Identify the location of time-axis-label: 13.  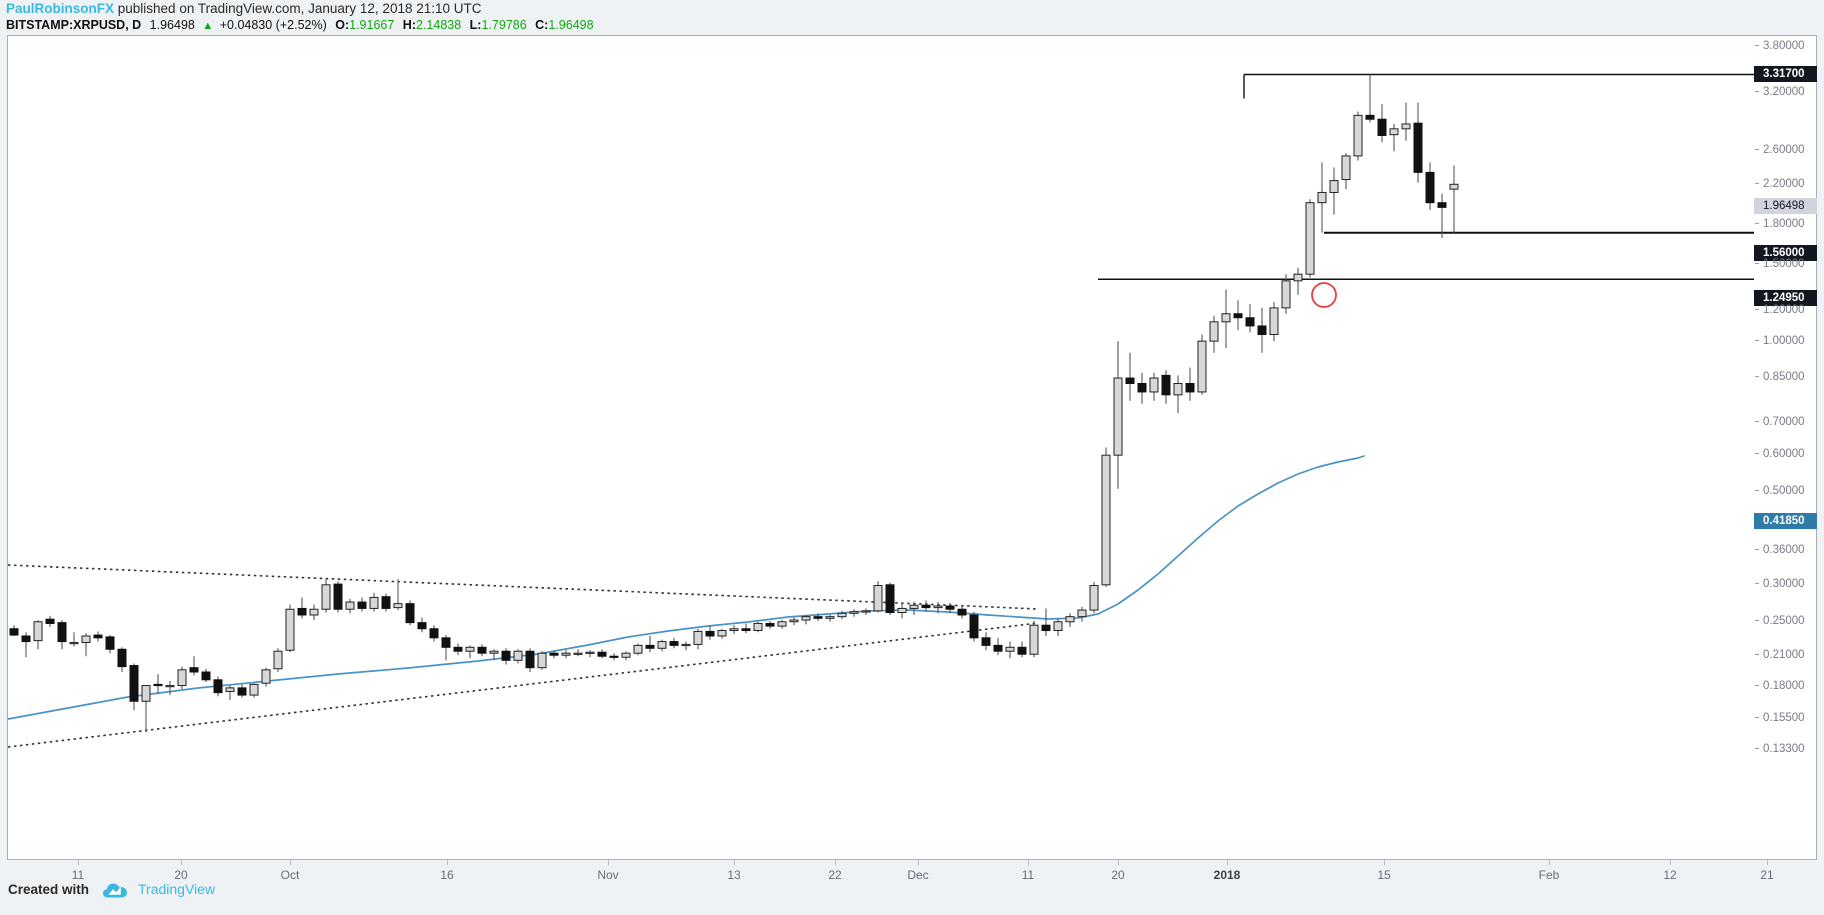
(734, 875).